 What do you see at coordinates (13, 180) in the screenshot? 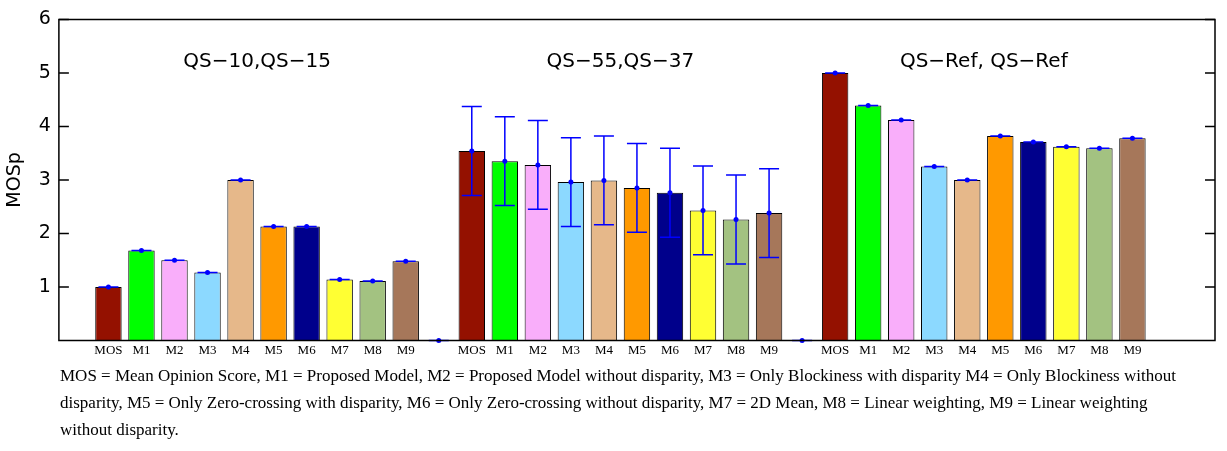
I see `y-axis-title: MOSp` at bounding box center [13, 180].